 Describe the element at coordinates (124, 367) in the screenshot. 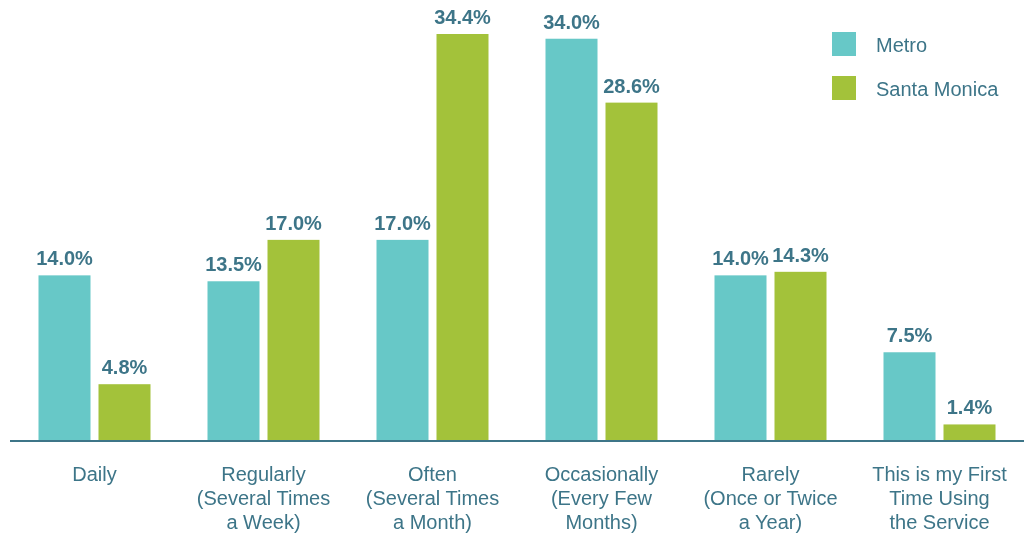

I see `data-label: 4.8%` at that location.